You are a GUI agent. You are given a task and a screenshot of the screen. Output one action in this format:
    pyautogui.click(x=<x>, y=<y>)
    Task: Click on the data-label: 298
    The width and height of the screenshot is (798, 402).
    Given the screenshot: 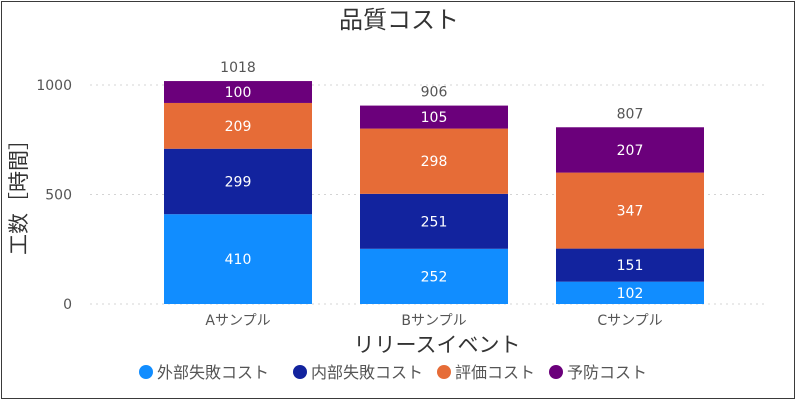 What is the action you would take?
    pyautogui.click(x=434, y=162)
    